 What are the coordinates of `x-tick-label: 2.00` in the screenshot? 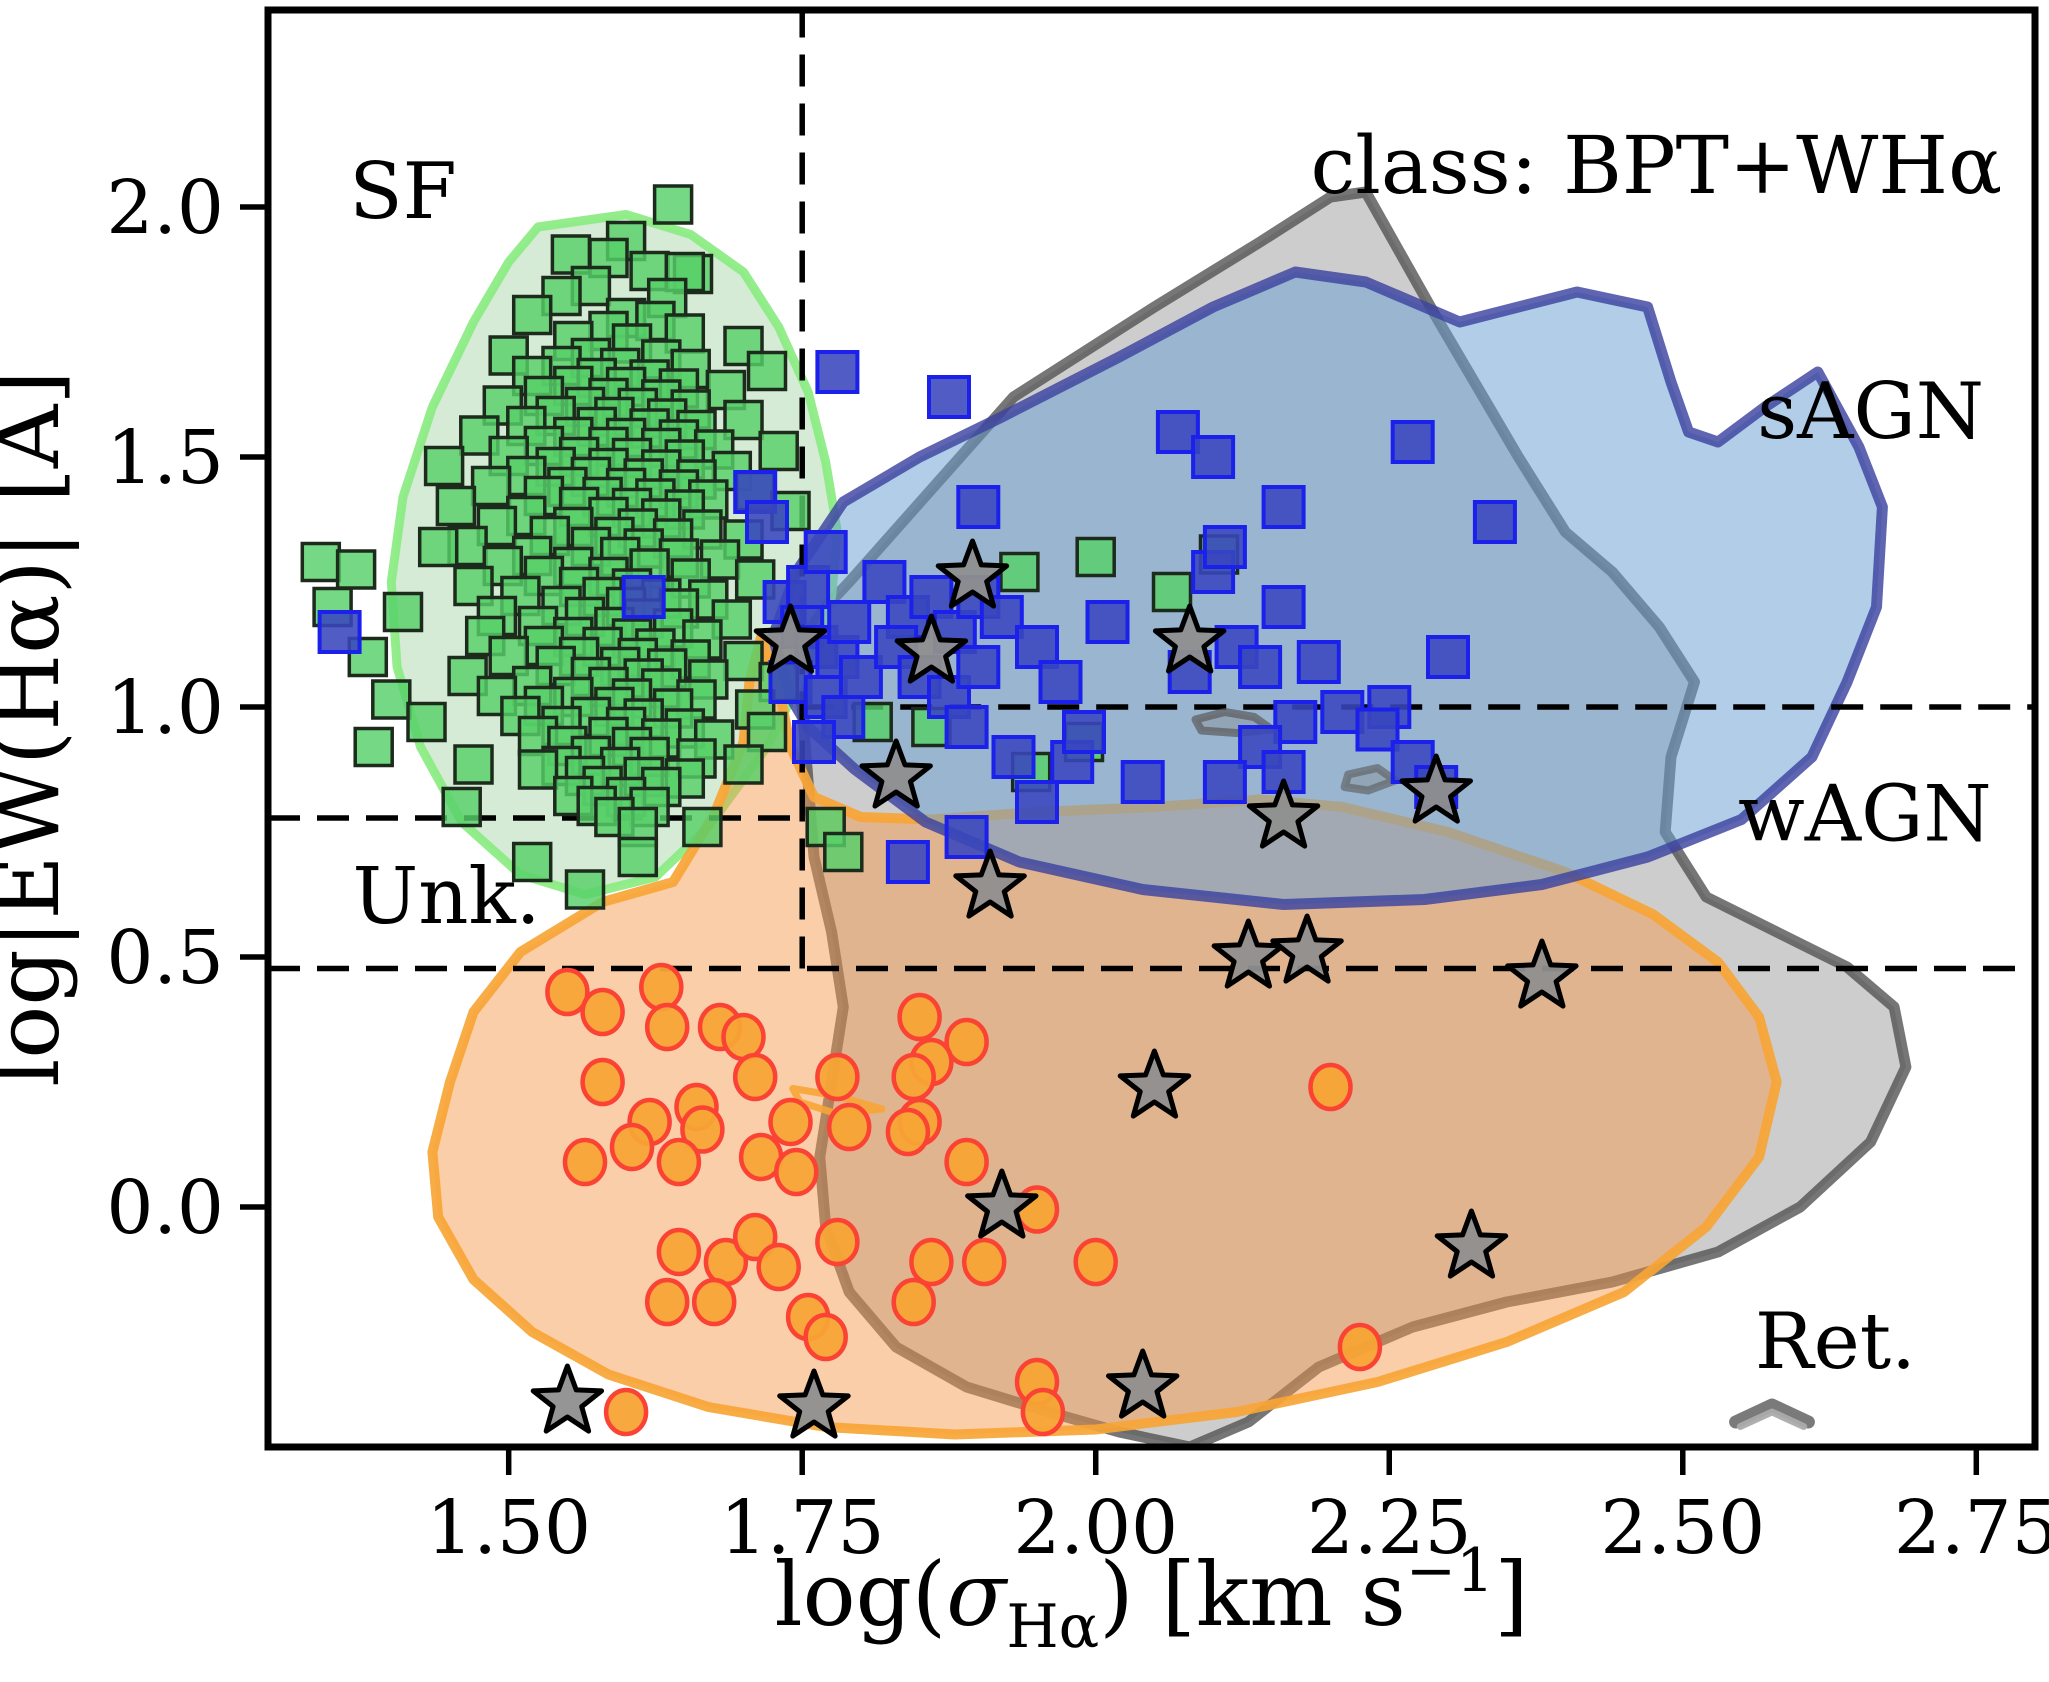 It's located at (1095, 1528).